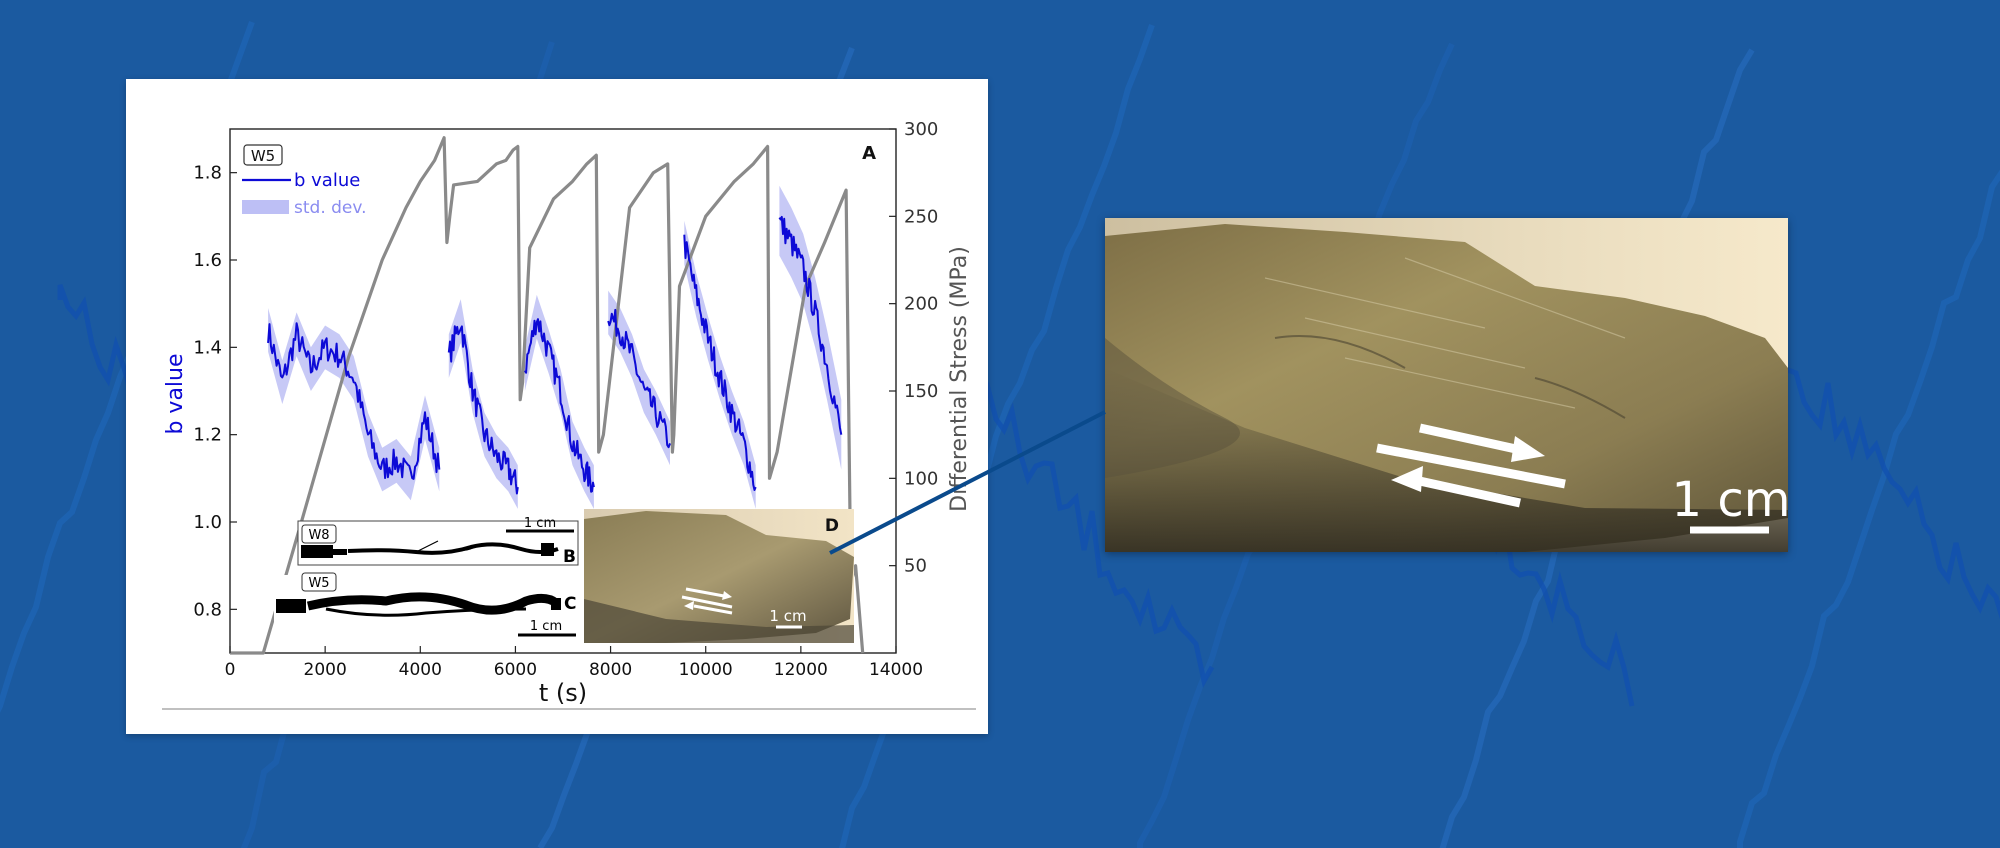 The image size is (2000, 848). Describe the element at coordinates (959, 379) in the screenshot. I see `y-axis-right-label: Differential Stress (MPa)` at that location.